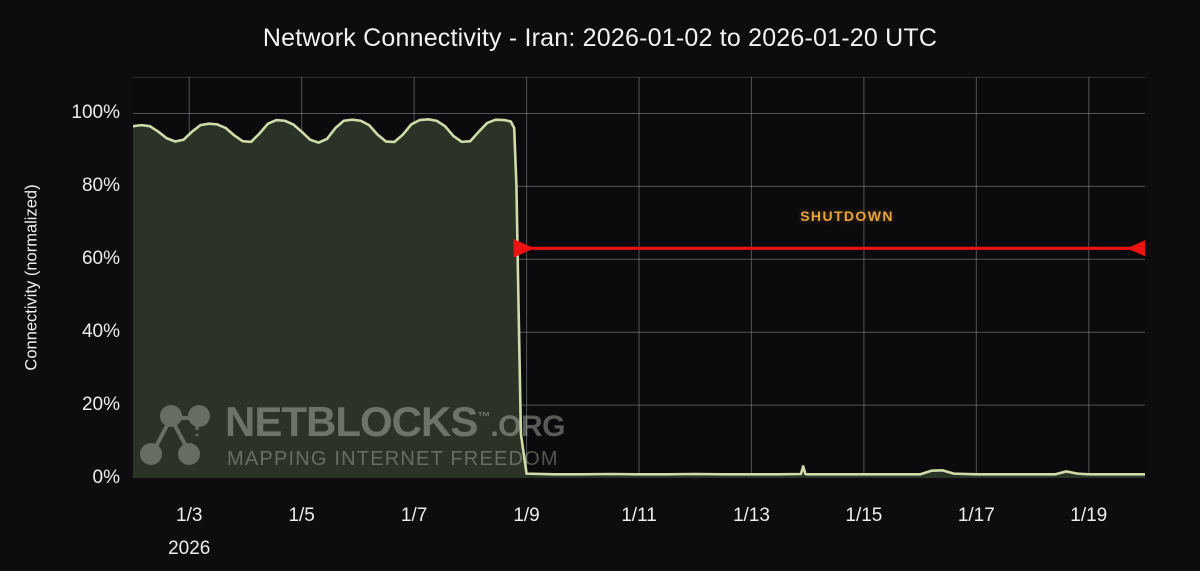  What do you see at coordinates (414, 515) in the screenshot?
I see `x-tick-label: 1/7` at bounding box center [414, 515].